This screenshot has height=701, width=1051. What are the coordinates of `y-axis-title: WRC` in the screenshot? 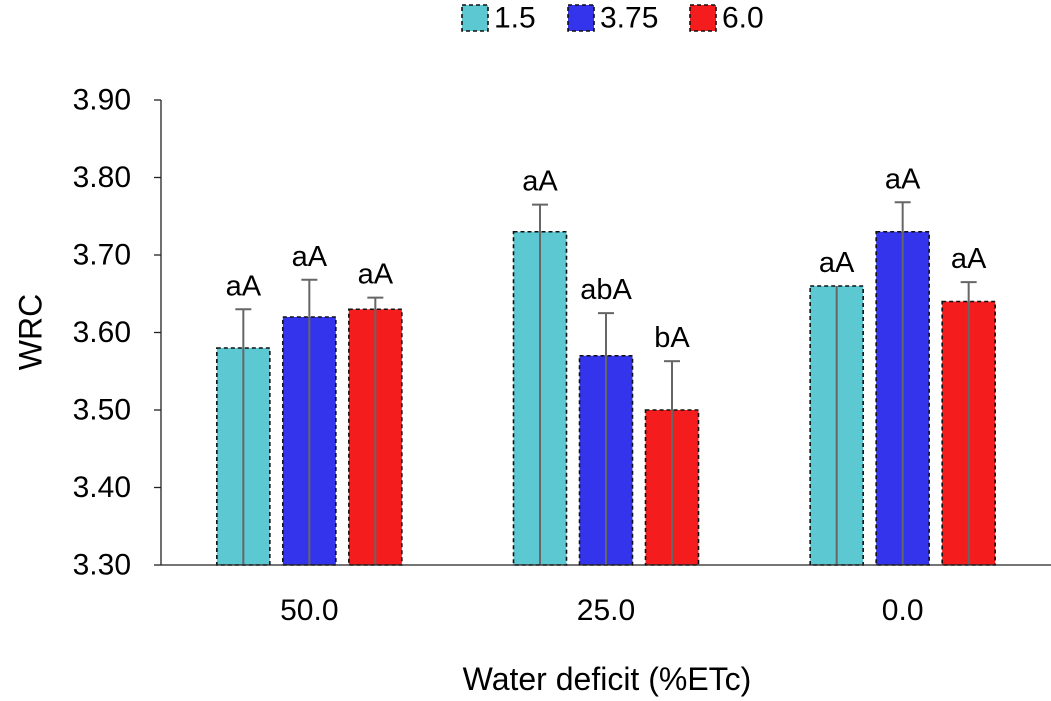 It's located at (30, 332).